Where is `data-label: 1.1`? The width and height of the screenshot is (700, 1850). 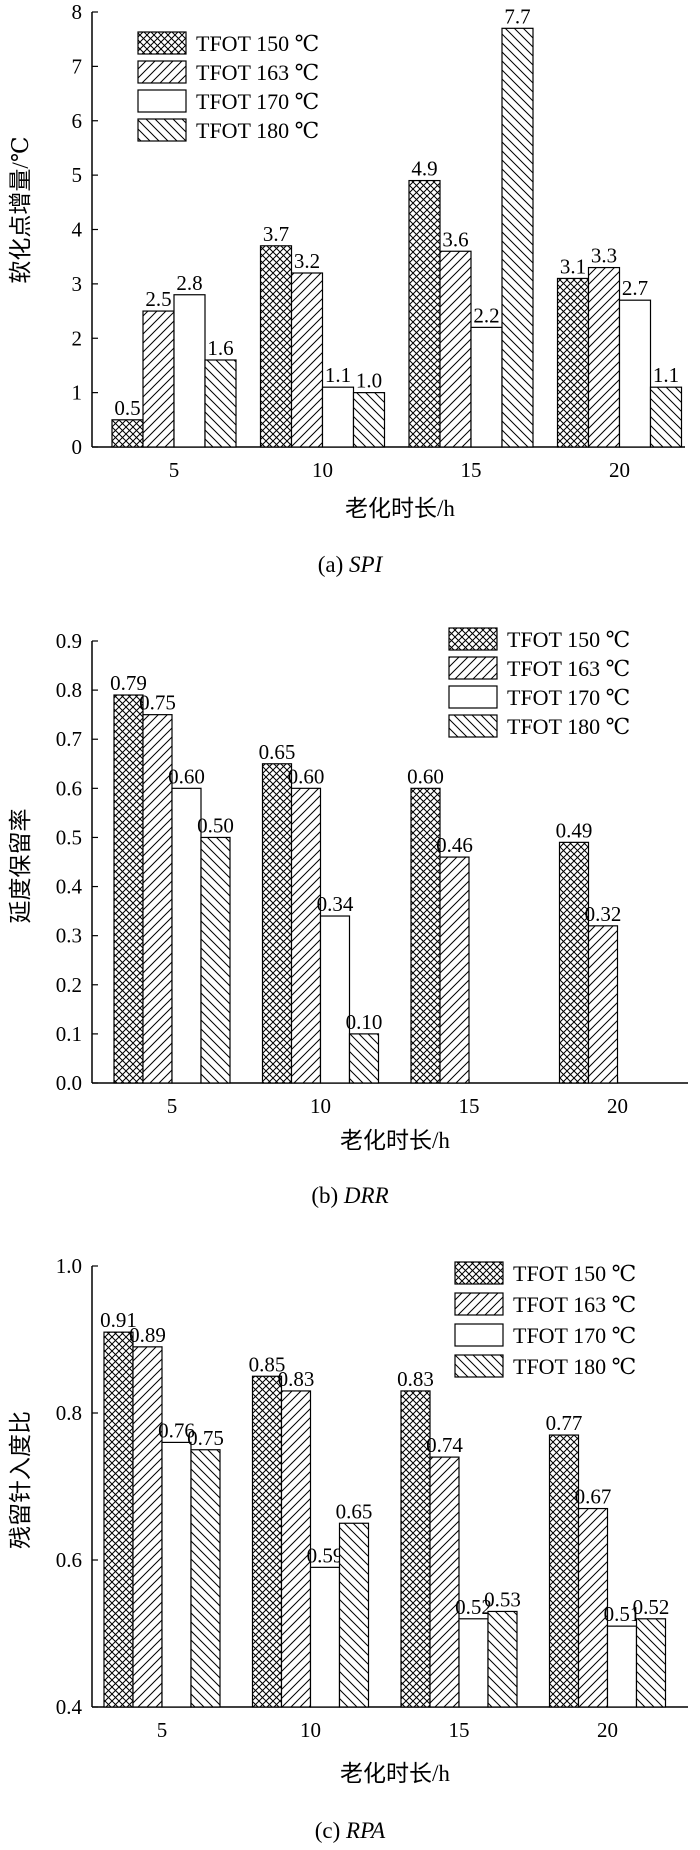 data-label: 1.1 is located at coordinates (666, 375).